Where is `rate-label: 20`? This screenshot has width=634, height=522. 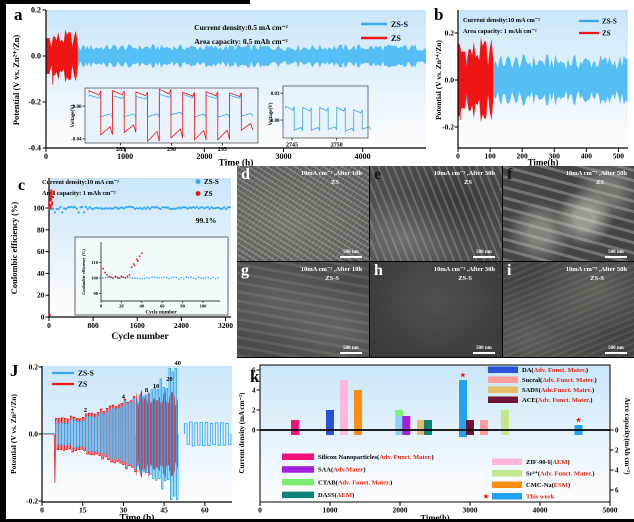
rate-label: 20 is located at coordinates (169, 379).